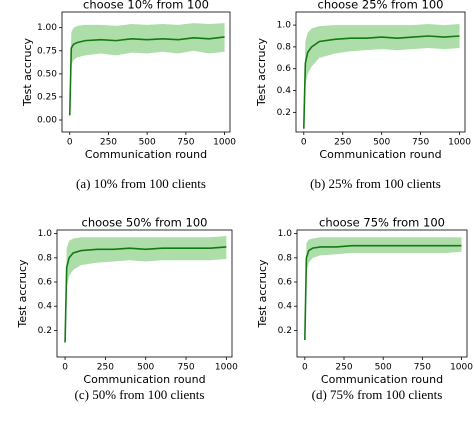 This screenshot has width=474, height=430. What do you see at coordinates (140, 394) in the screenshot?
I see `caption: (c) 50% from 100 clients` at bounding box center [140, 394].